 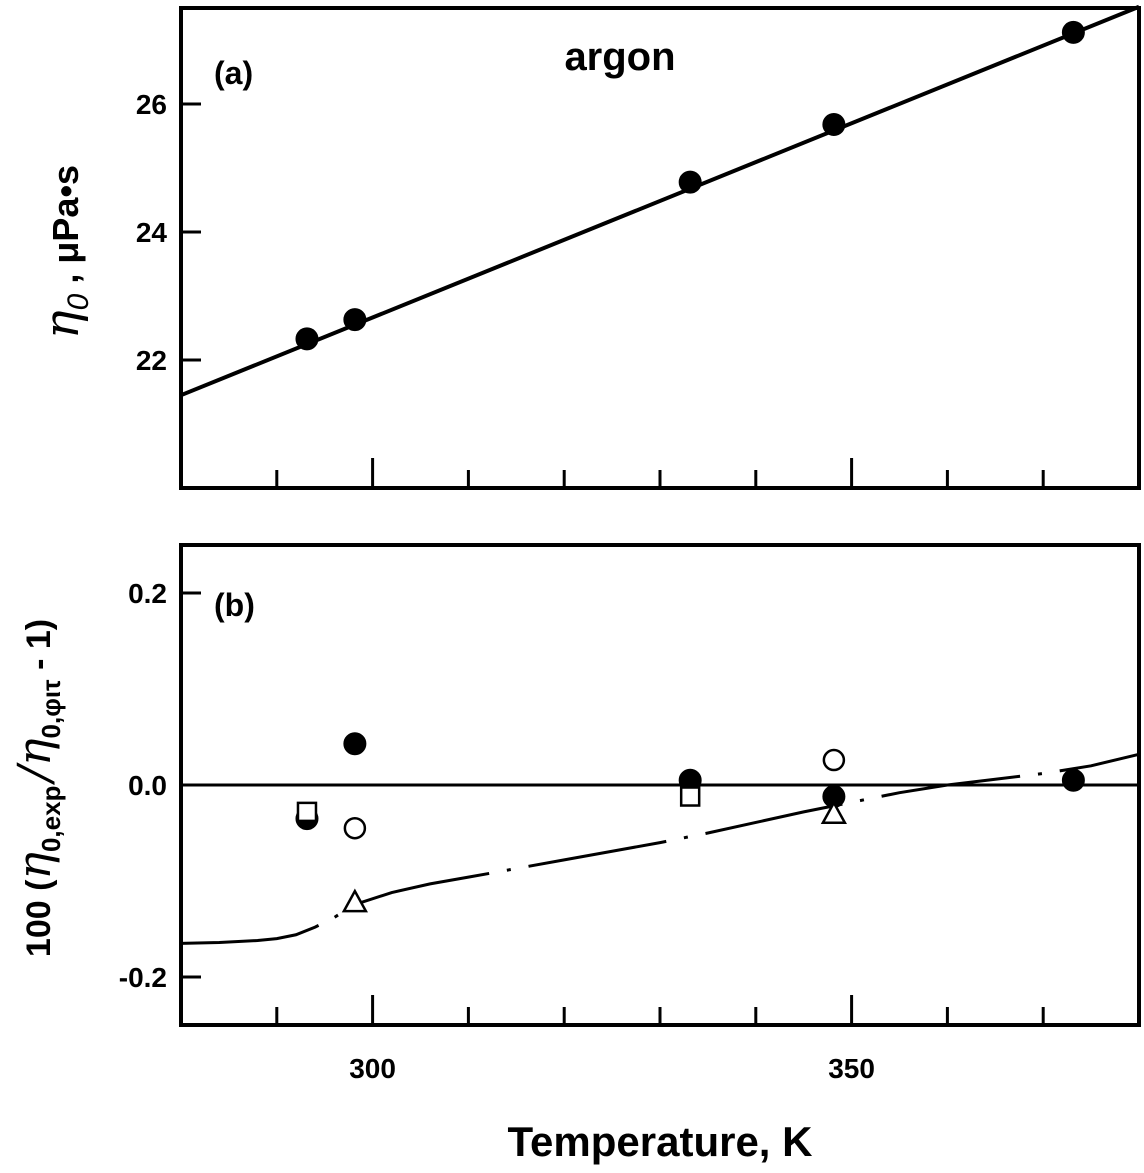 What do you see at coordinates (660, 1141) in the screenshot?
I see `x-axis-label: Temperature, K` at bounding box center [660, 1141].